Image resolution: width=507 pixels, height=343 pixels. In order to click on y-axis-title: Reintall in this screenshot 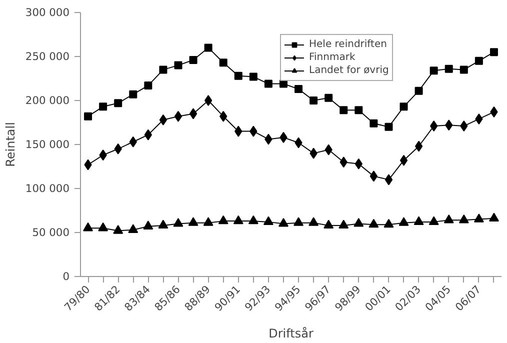, I will do `click(10, 144)`.